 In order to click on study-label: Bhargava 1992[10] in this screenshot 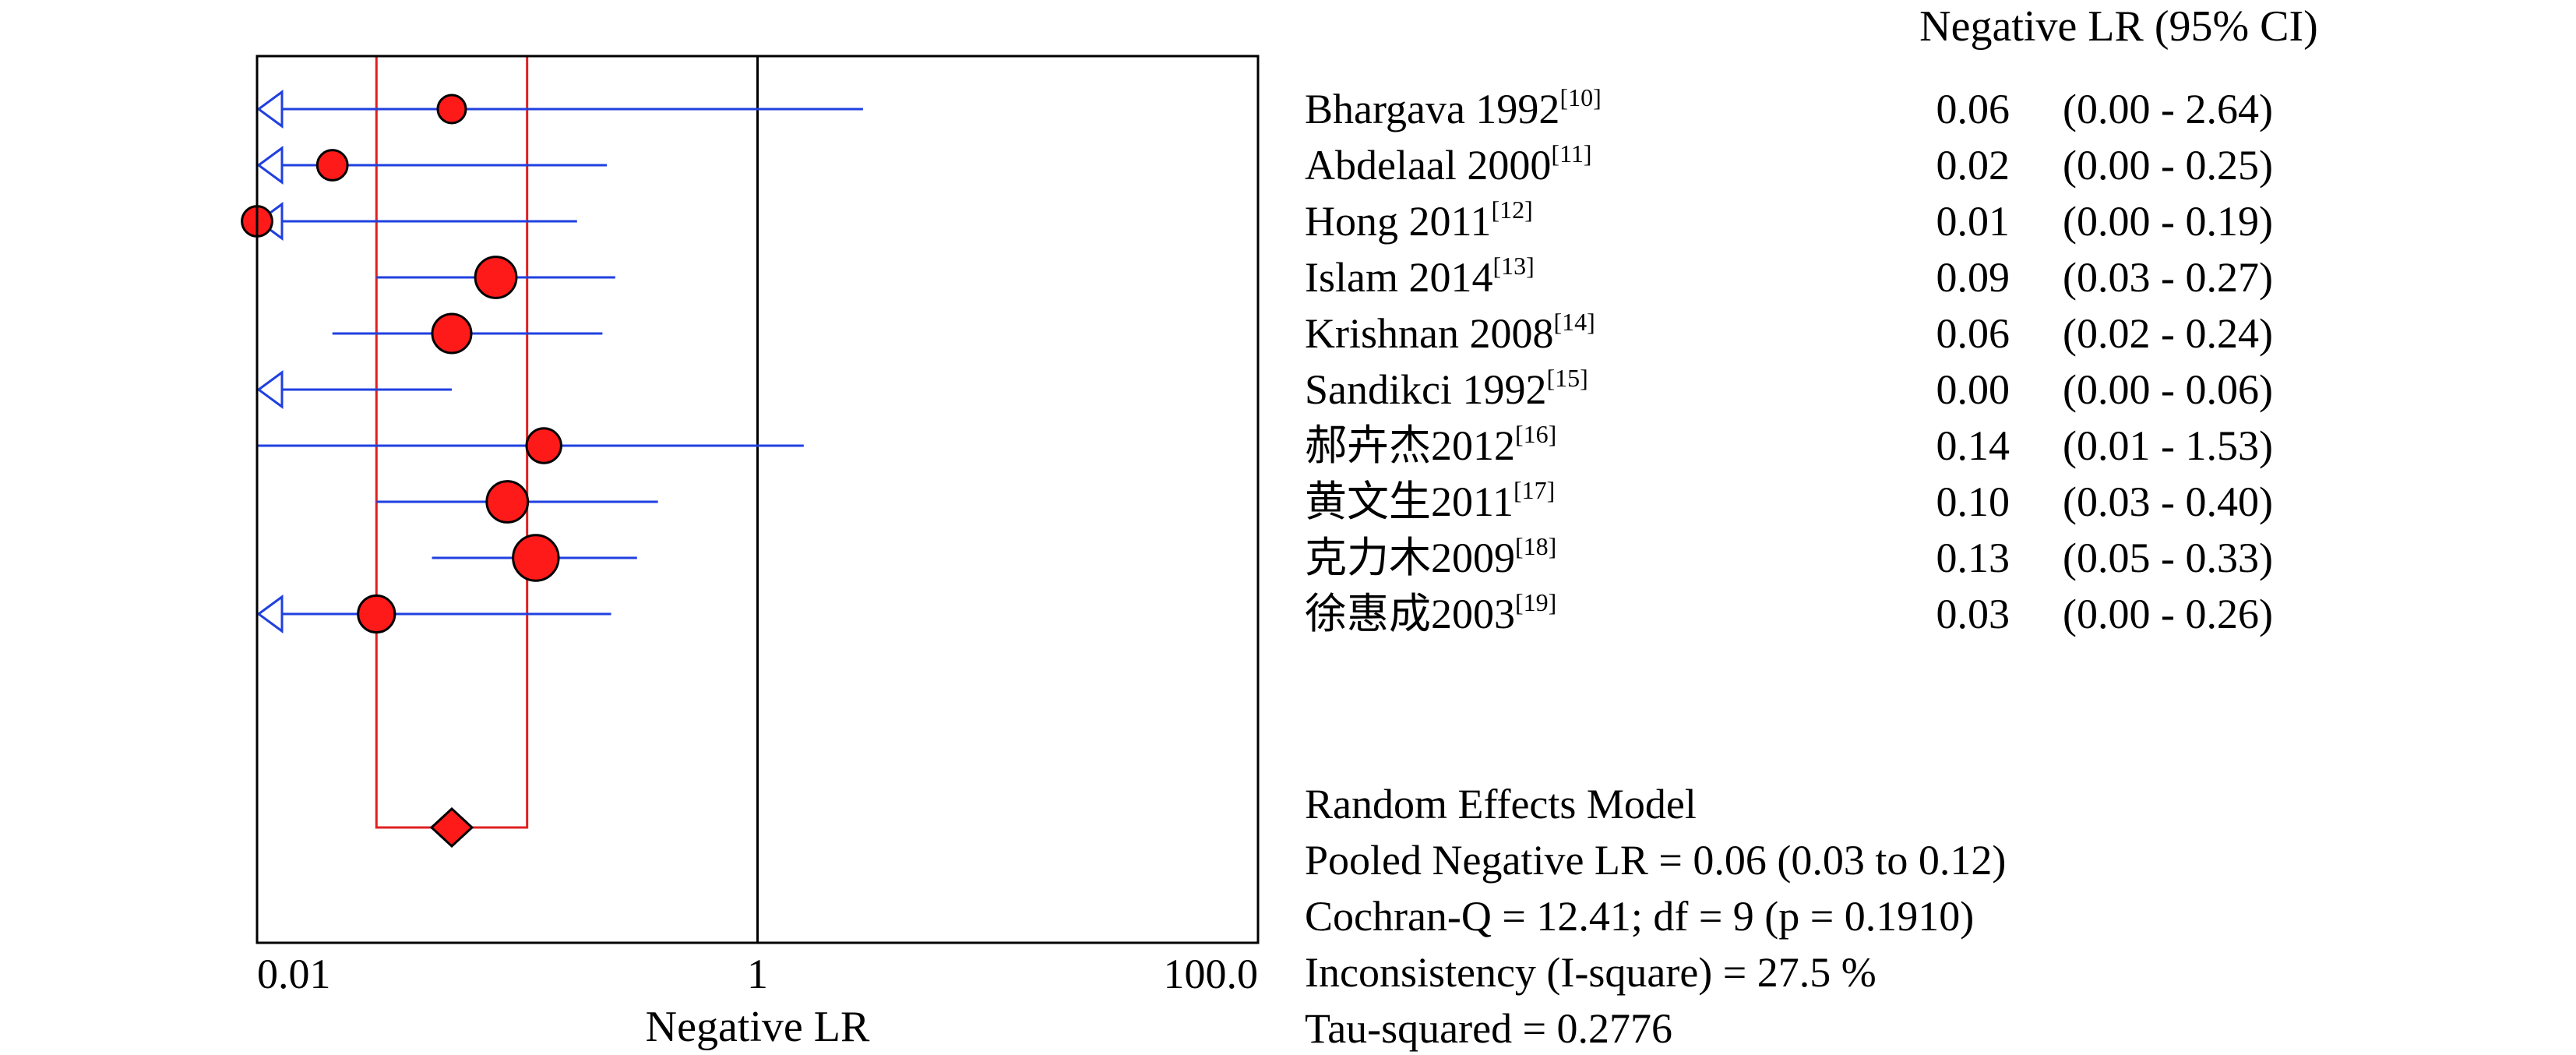, I will do `click(1453, 107)`.